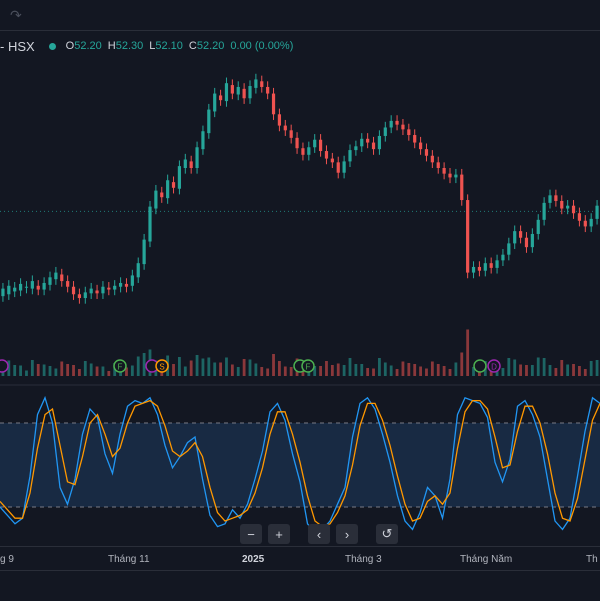 The image size is (600, 601). What do you see at coordinates (486, 559) in the screenshot?
I see `x-tick-label: Tháng Năm` at bounding box center [486, 559].